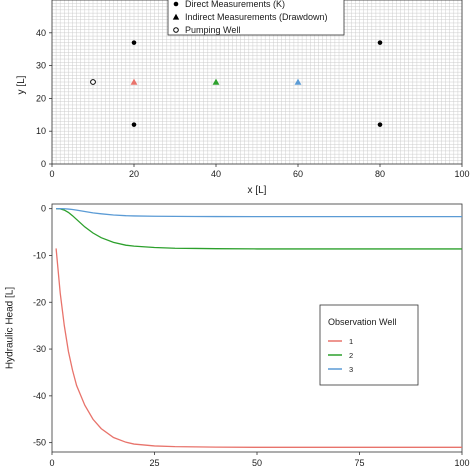 The image size is (474, 474). I want to click on x-tick-label: 20, so click(134, 174).